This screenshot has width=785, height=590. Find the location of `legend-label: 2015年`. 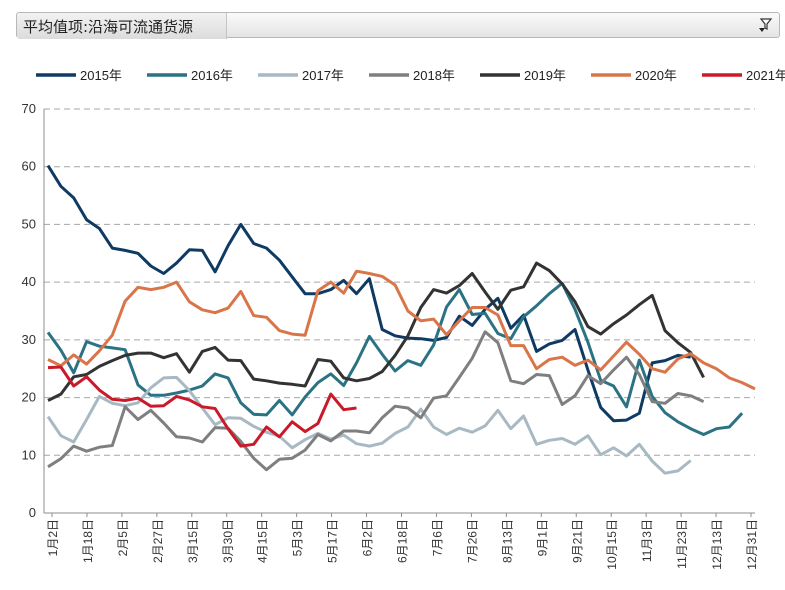

legend-label: 2015年 is located at coordinates (101, 75).